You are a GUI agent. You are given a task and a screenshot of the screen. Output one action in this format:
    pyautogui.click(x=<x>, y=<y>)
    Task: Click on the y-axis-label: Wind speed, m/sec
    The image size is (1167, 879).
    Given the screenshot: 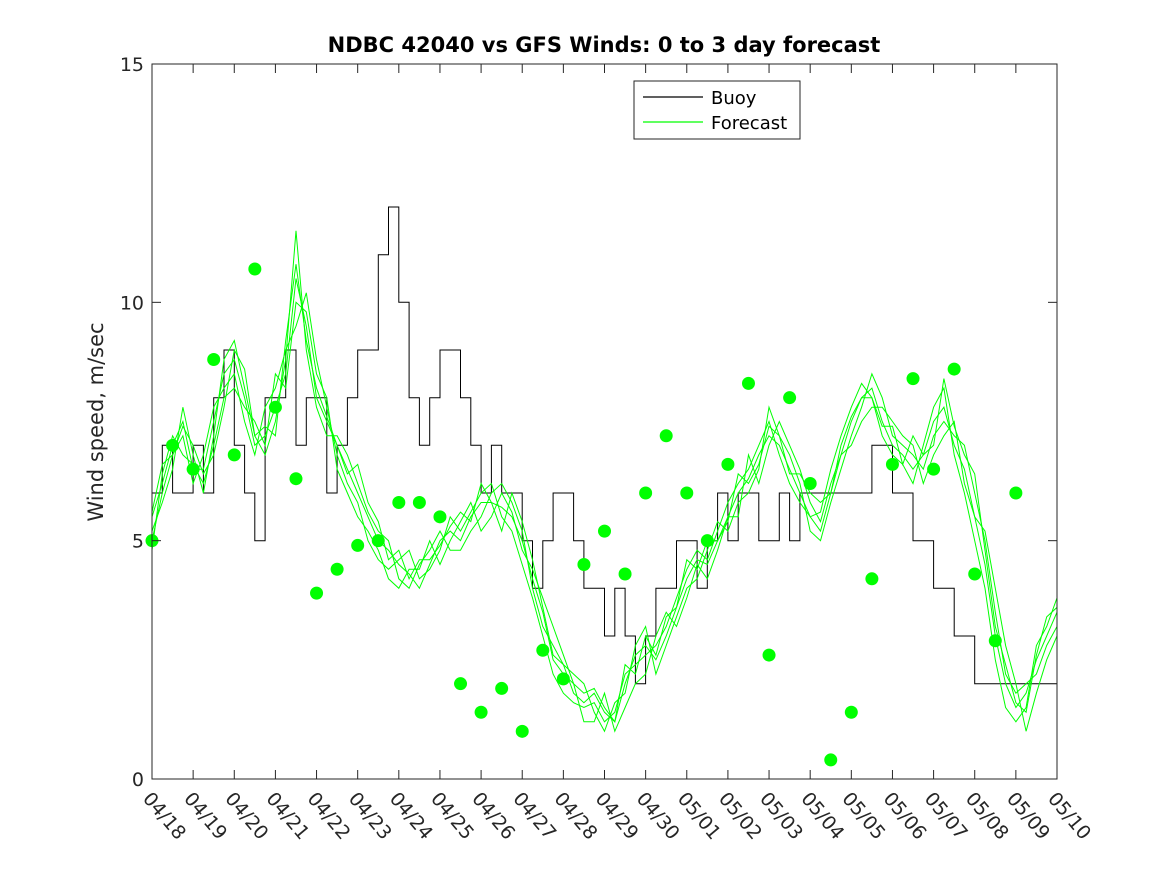 What is the action you would take?
    pyautogui.click(x=96, y=421)
    